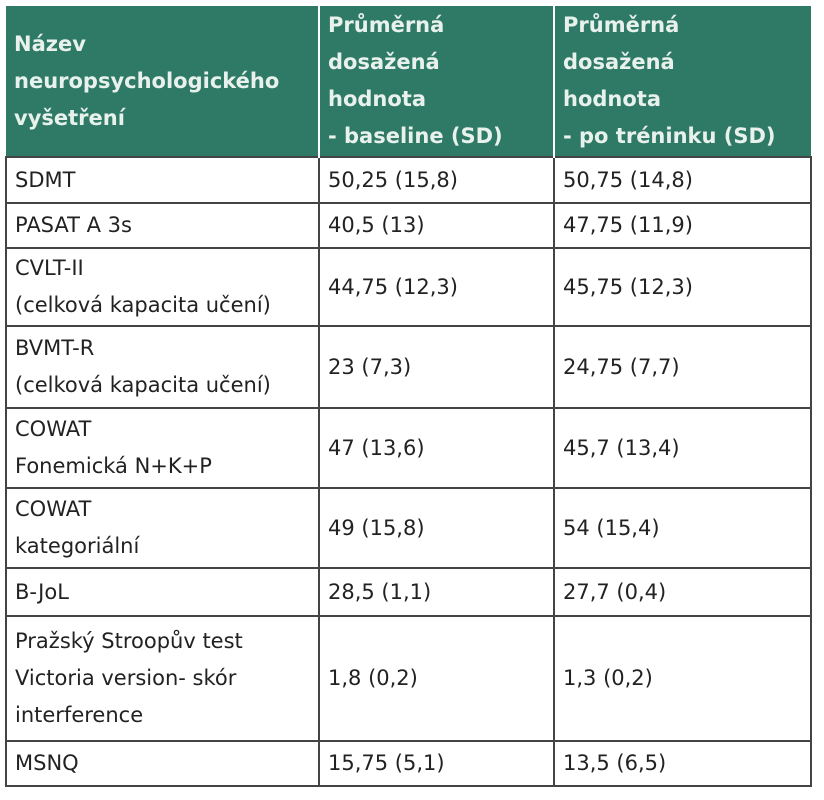 The image size is (824, 800). I want to click on value-cell: 45,75 (12,3), so click(682, 287).